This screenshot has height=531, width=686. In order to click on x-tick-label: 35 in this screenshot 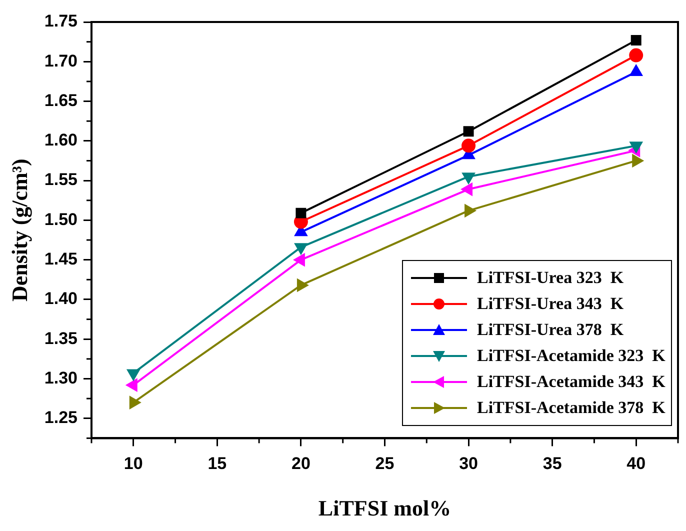, I will do `click(552, 464)`.